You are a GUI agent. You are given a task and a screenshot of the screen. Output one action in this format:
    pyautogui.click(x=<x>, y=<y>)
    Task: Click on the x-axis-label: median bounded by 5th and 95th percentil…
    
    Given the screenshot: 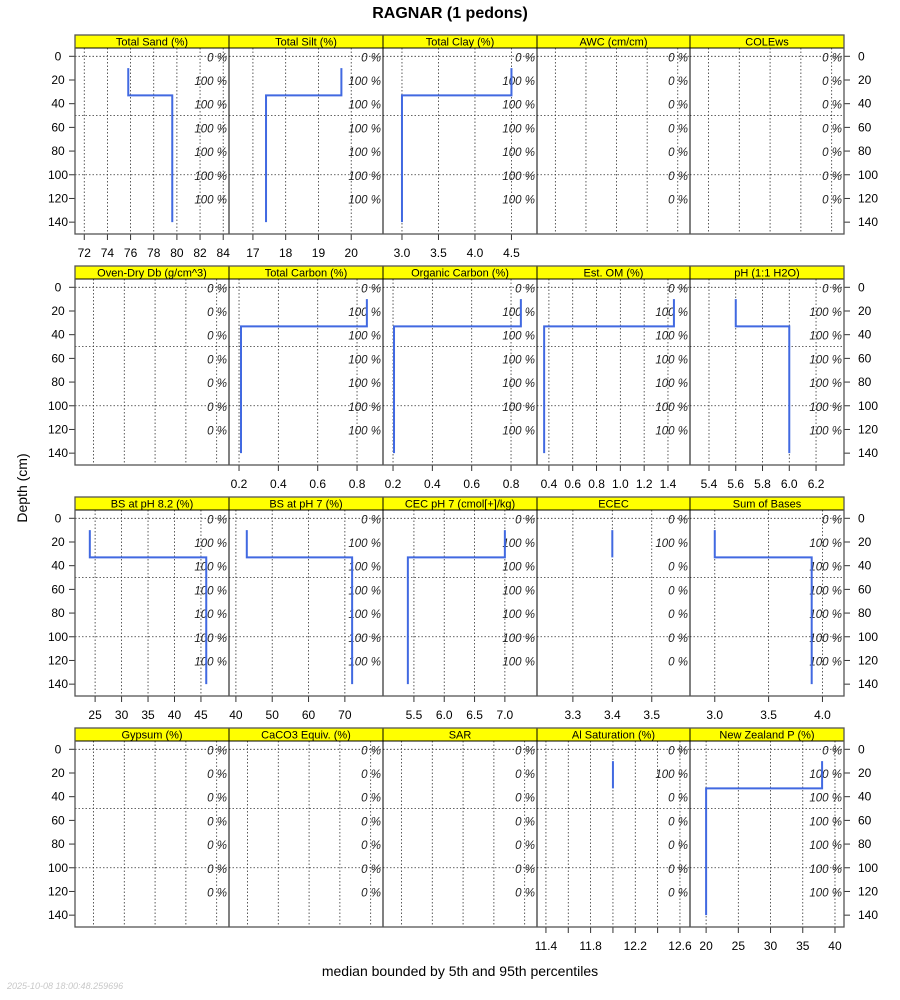 What is the action you would take?
    pyautogui.click(x=460, y=971)
    